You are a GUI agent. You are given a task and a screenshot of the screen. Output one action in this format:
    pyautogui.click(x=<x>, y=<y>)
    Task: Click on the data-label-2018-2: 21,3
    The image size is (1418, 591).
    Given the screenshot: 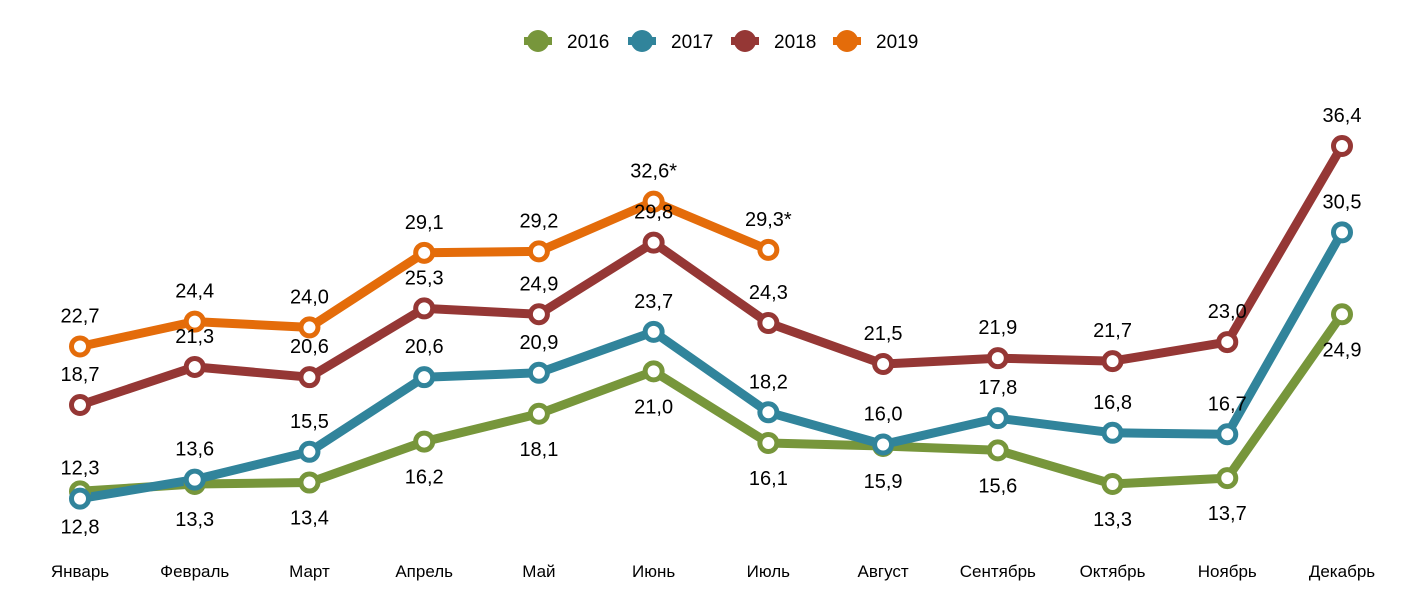 What is the action you would take?
    pyautogui.click(x=194, y=337)
    